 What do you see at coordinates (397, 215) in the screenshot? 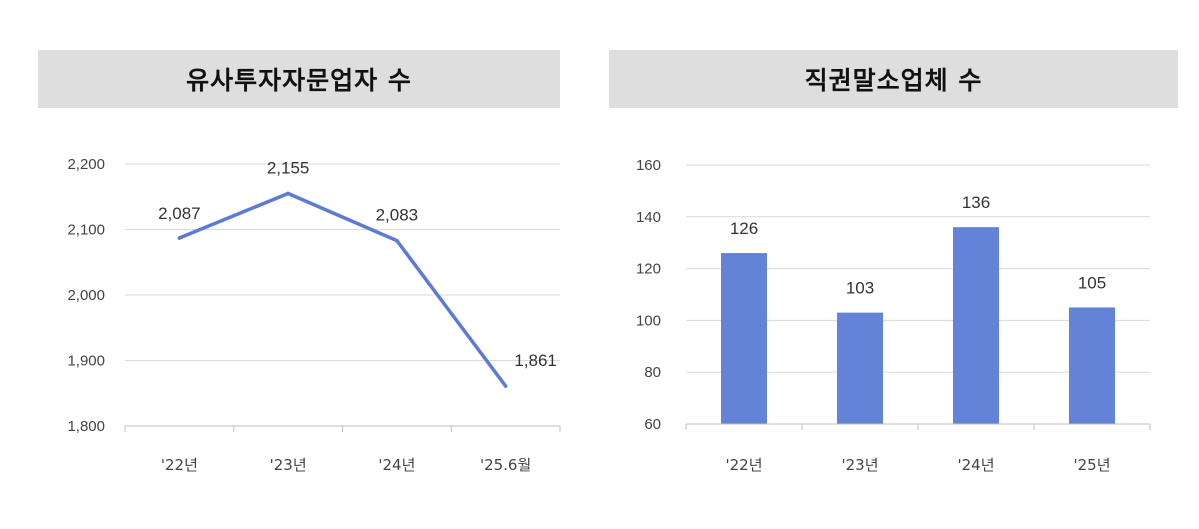
I see `data-label: 2,083` at bounding box center [397, 215].